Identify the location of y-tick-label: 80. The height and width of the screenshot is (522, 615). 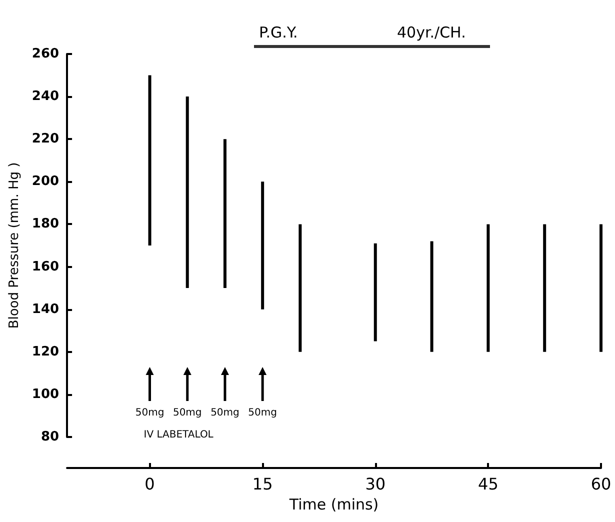
(50, 437).